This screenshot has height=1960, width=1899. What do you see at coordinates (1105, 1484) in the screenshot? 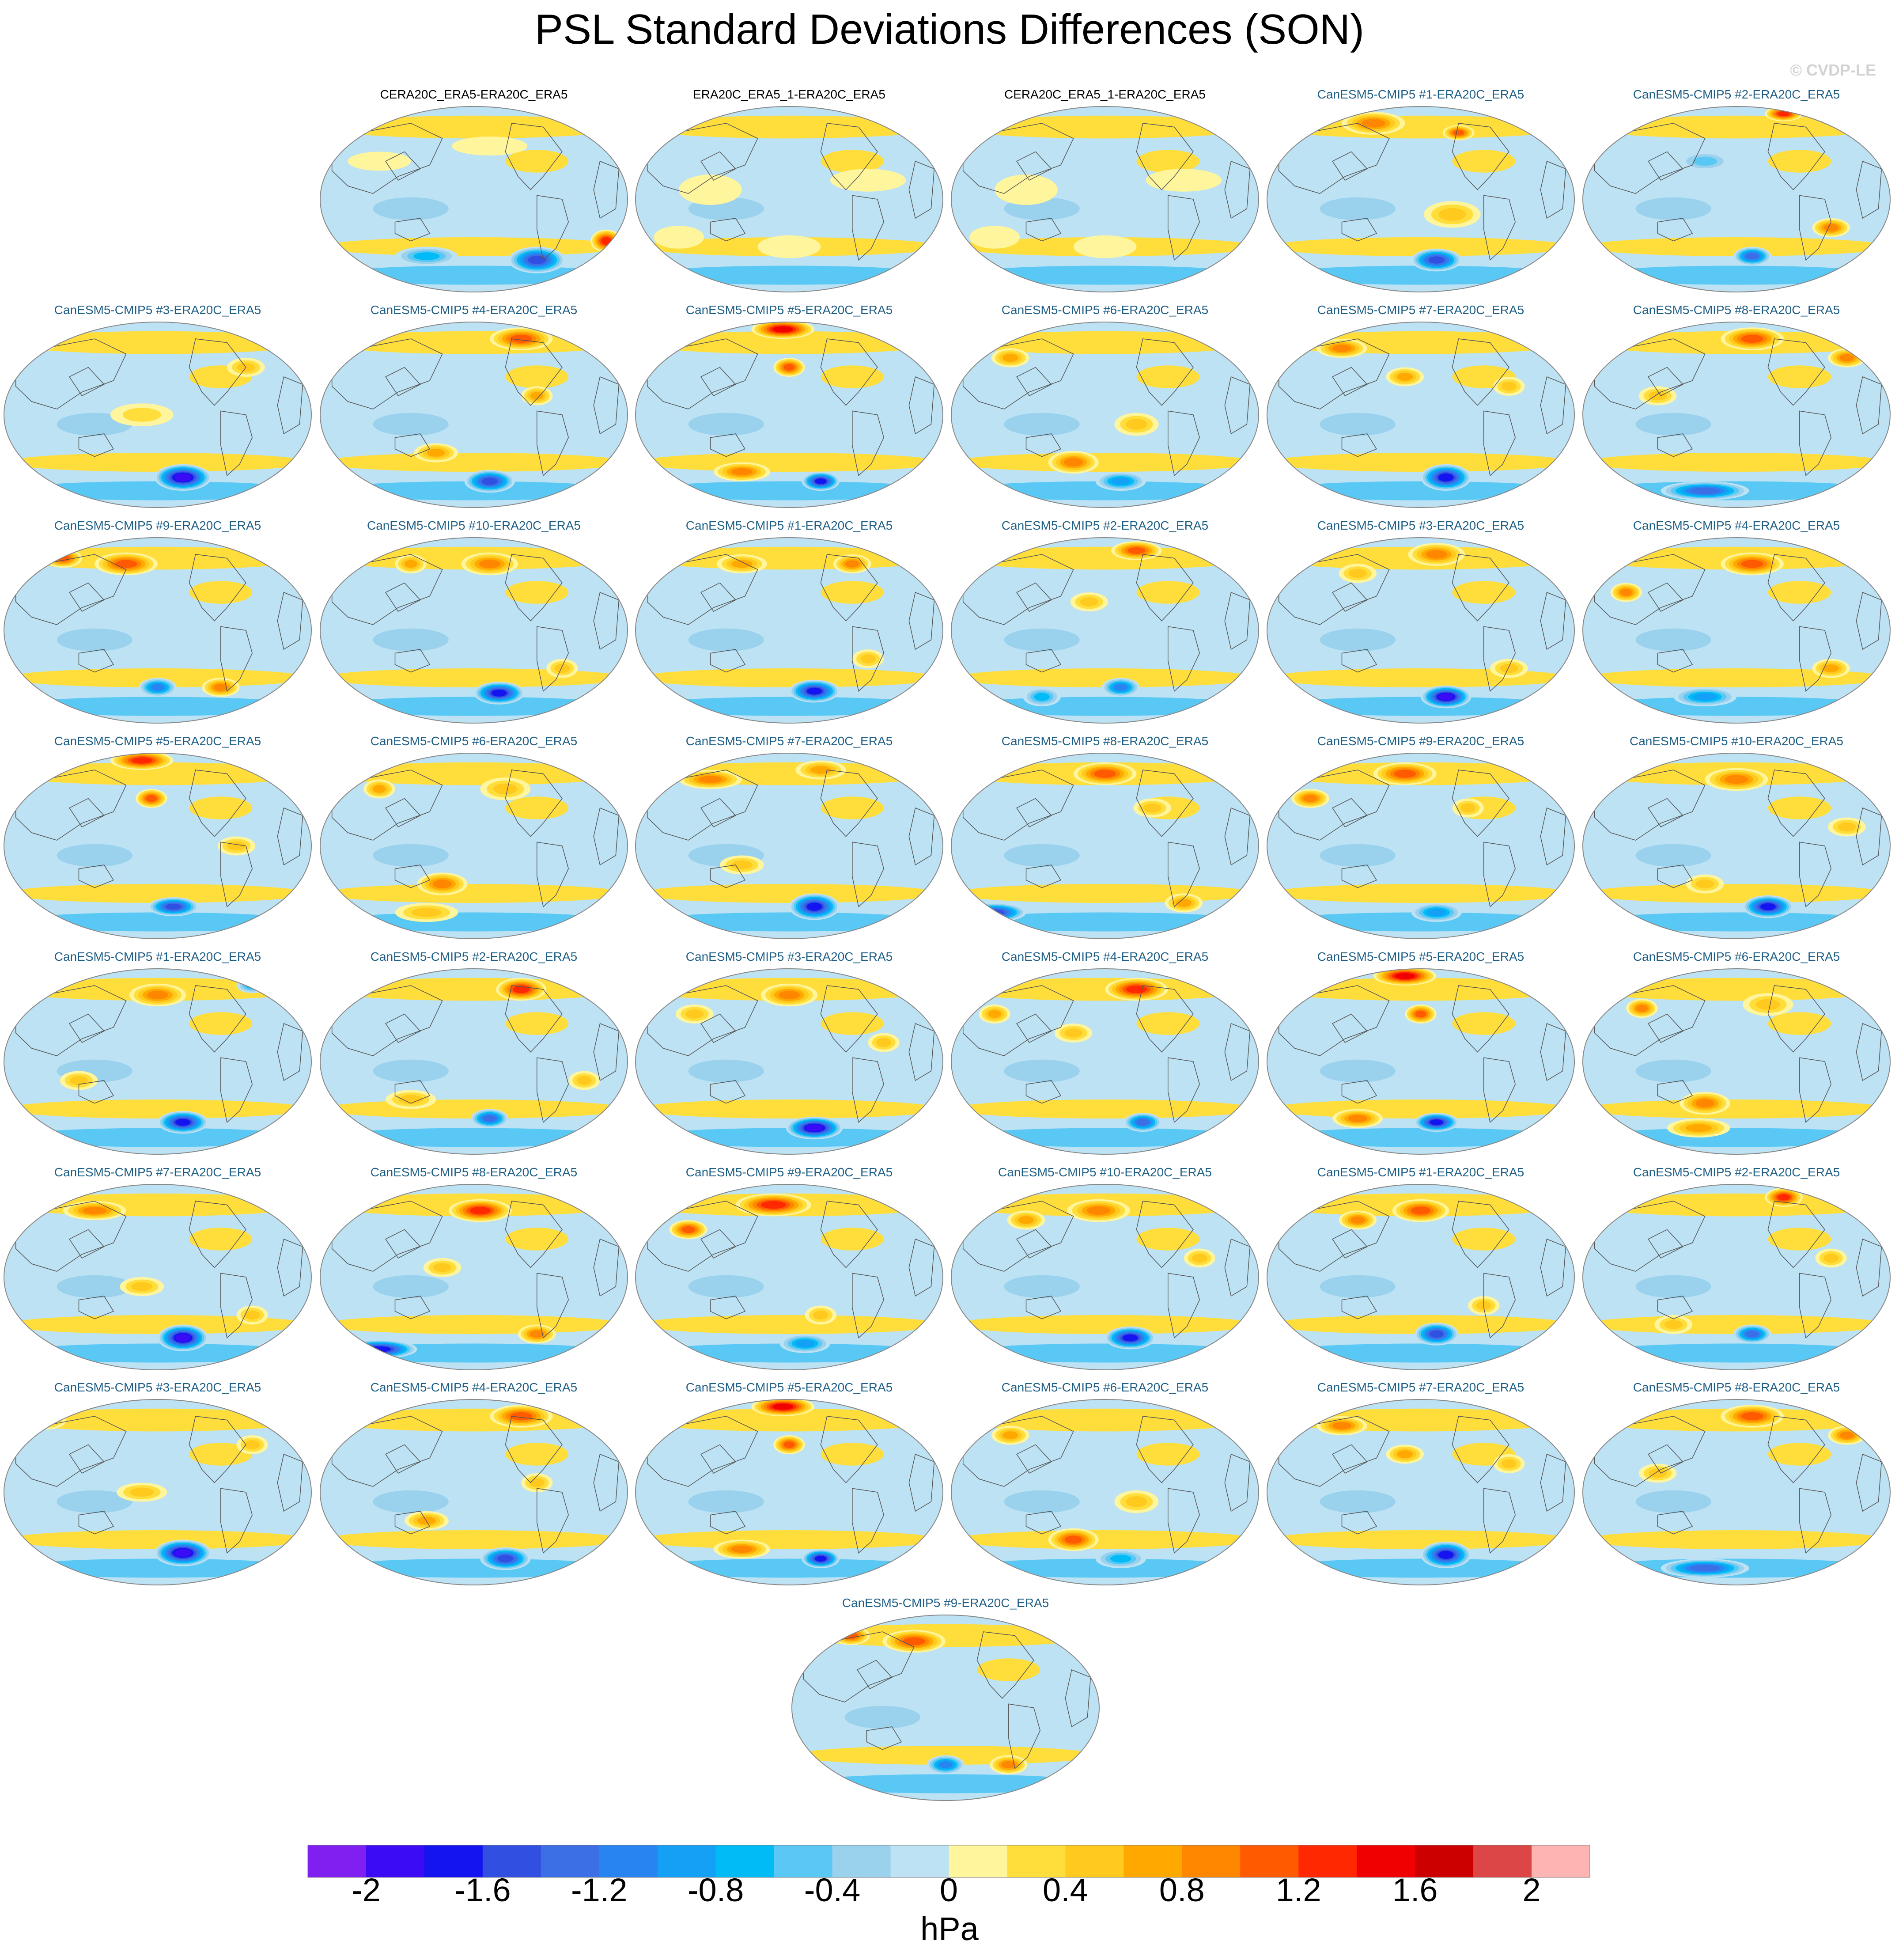
I see `map-panel: CanESM5-CMIP5 #6-ERA20C_ERA5` at bounding box center [1105, 1484].